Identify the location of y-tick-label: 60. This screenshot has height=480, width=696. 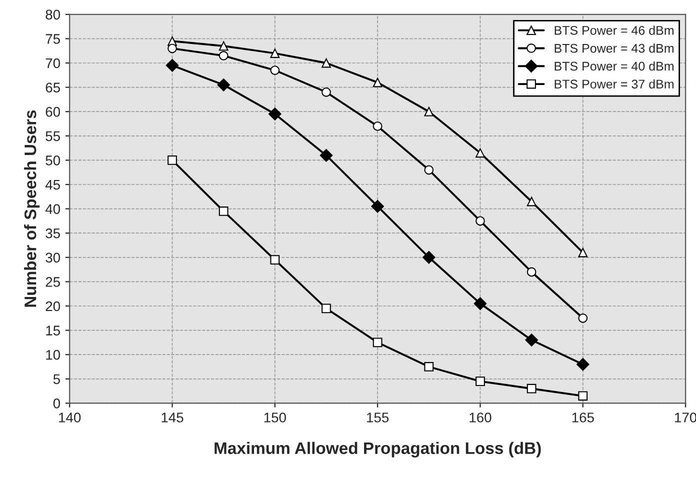
(53, 111).